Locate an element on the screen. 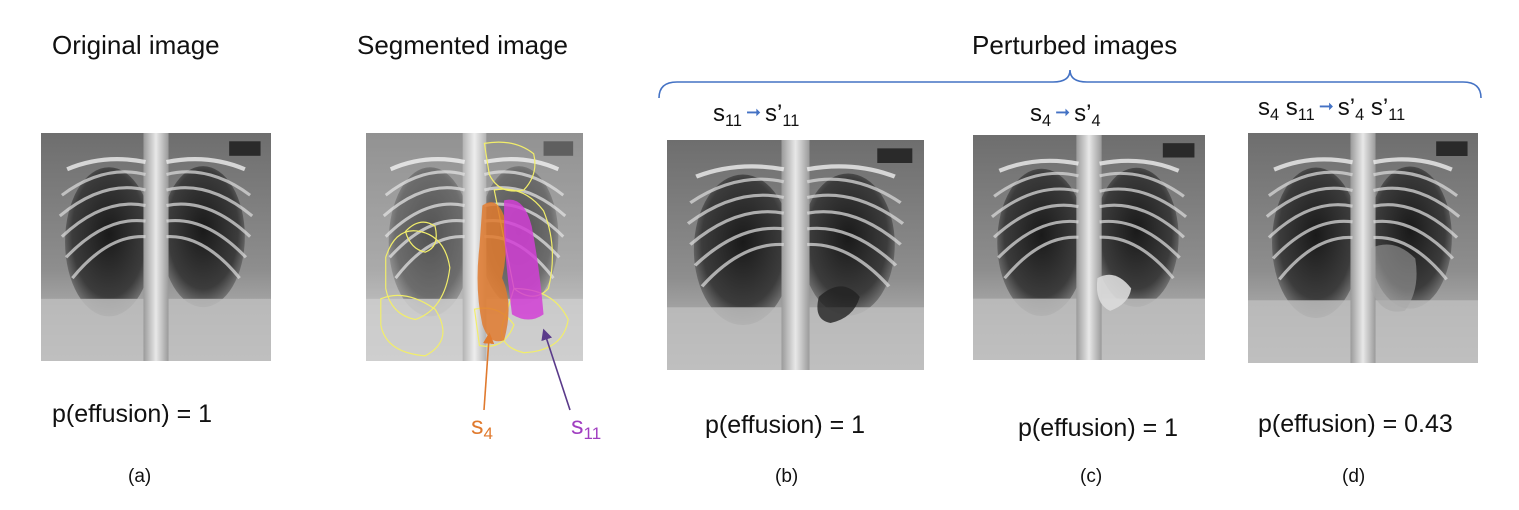 This screenshot has width=1519, height=510. probability-b: p(effusion) = 1 is located at coordinates (785, 425).